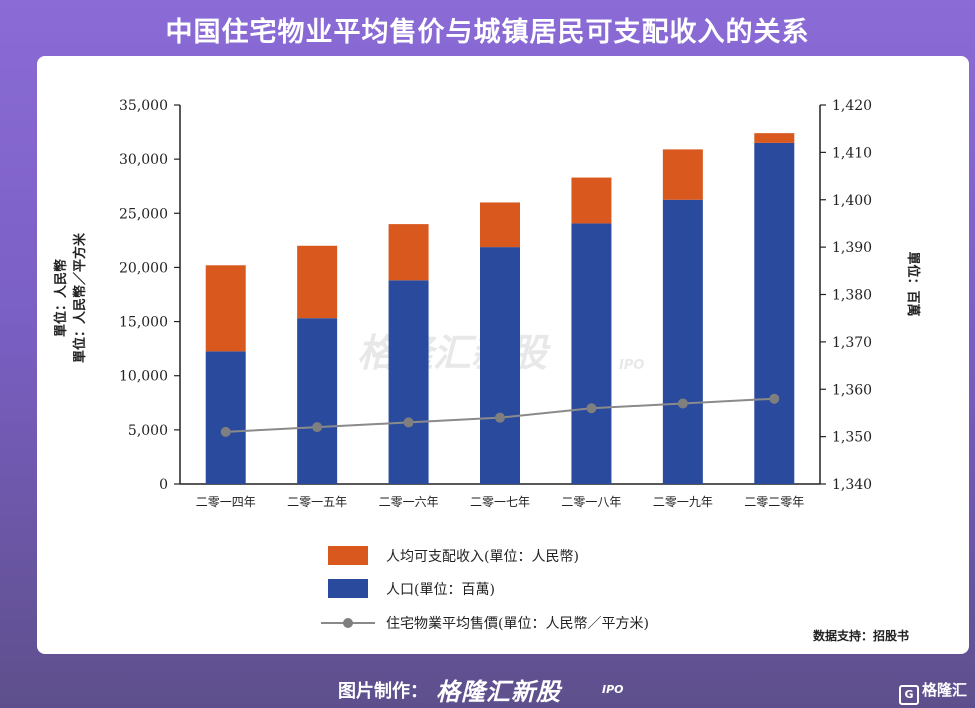 This screenshot has width=975, height=708. What do you see at coordinates (317, 502) in the screenshot?
I see `x-axis-tick-label: 二零一五年` at bounding box center [317, 502].